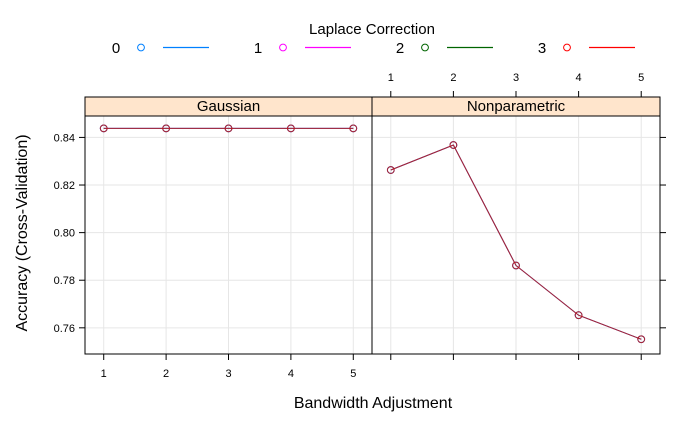 The width and height of the screenshot is (700, 432). I want to click on legend-label-1: 1, so click(258, 48).